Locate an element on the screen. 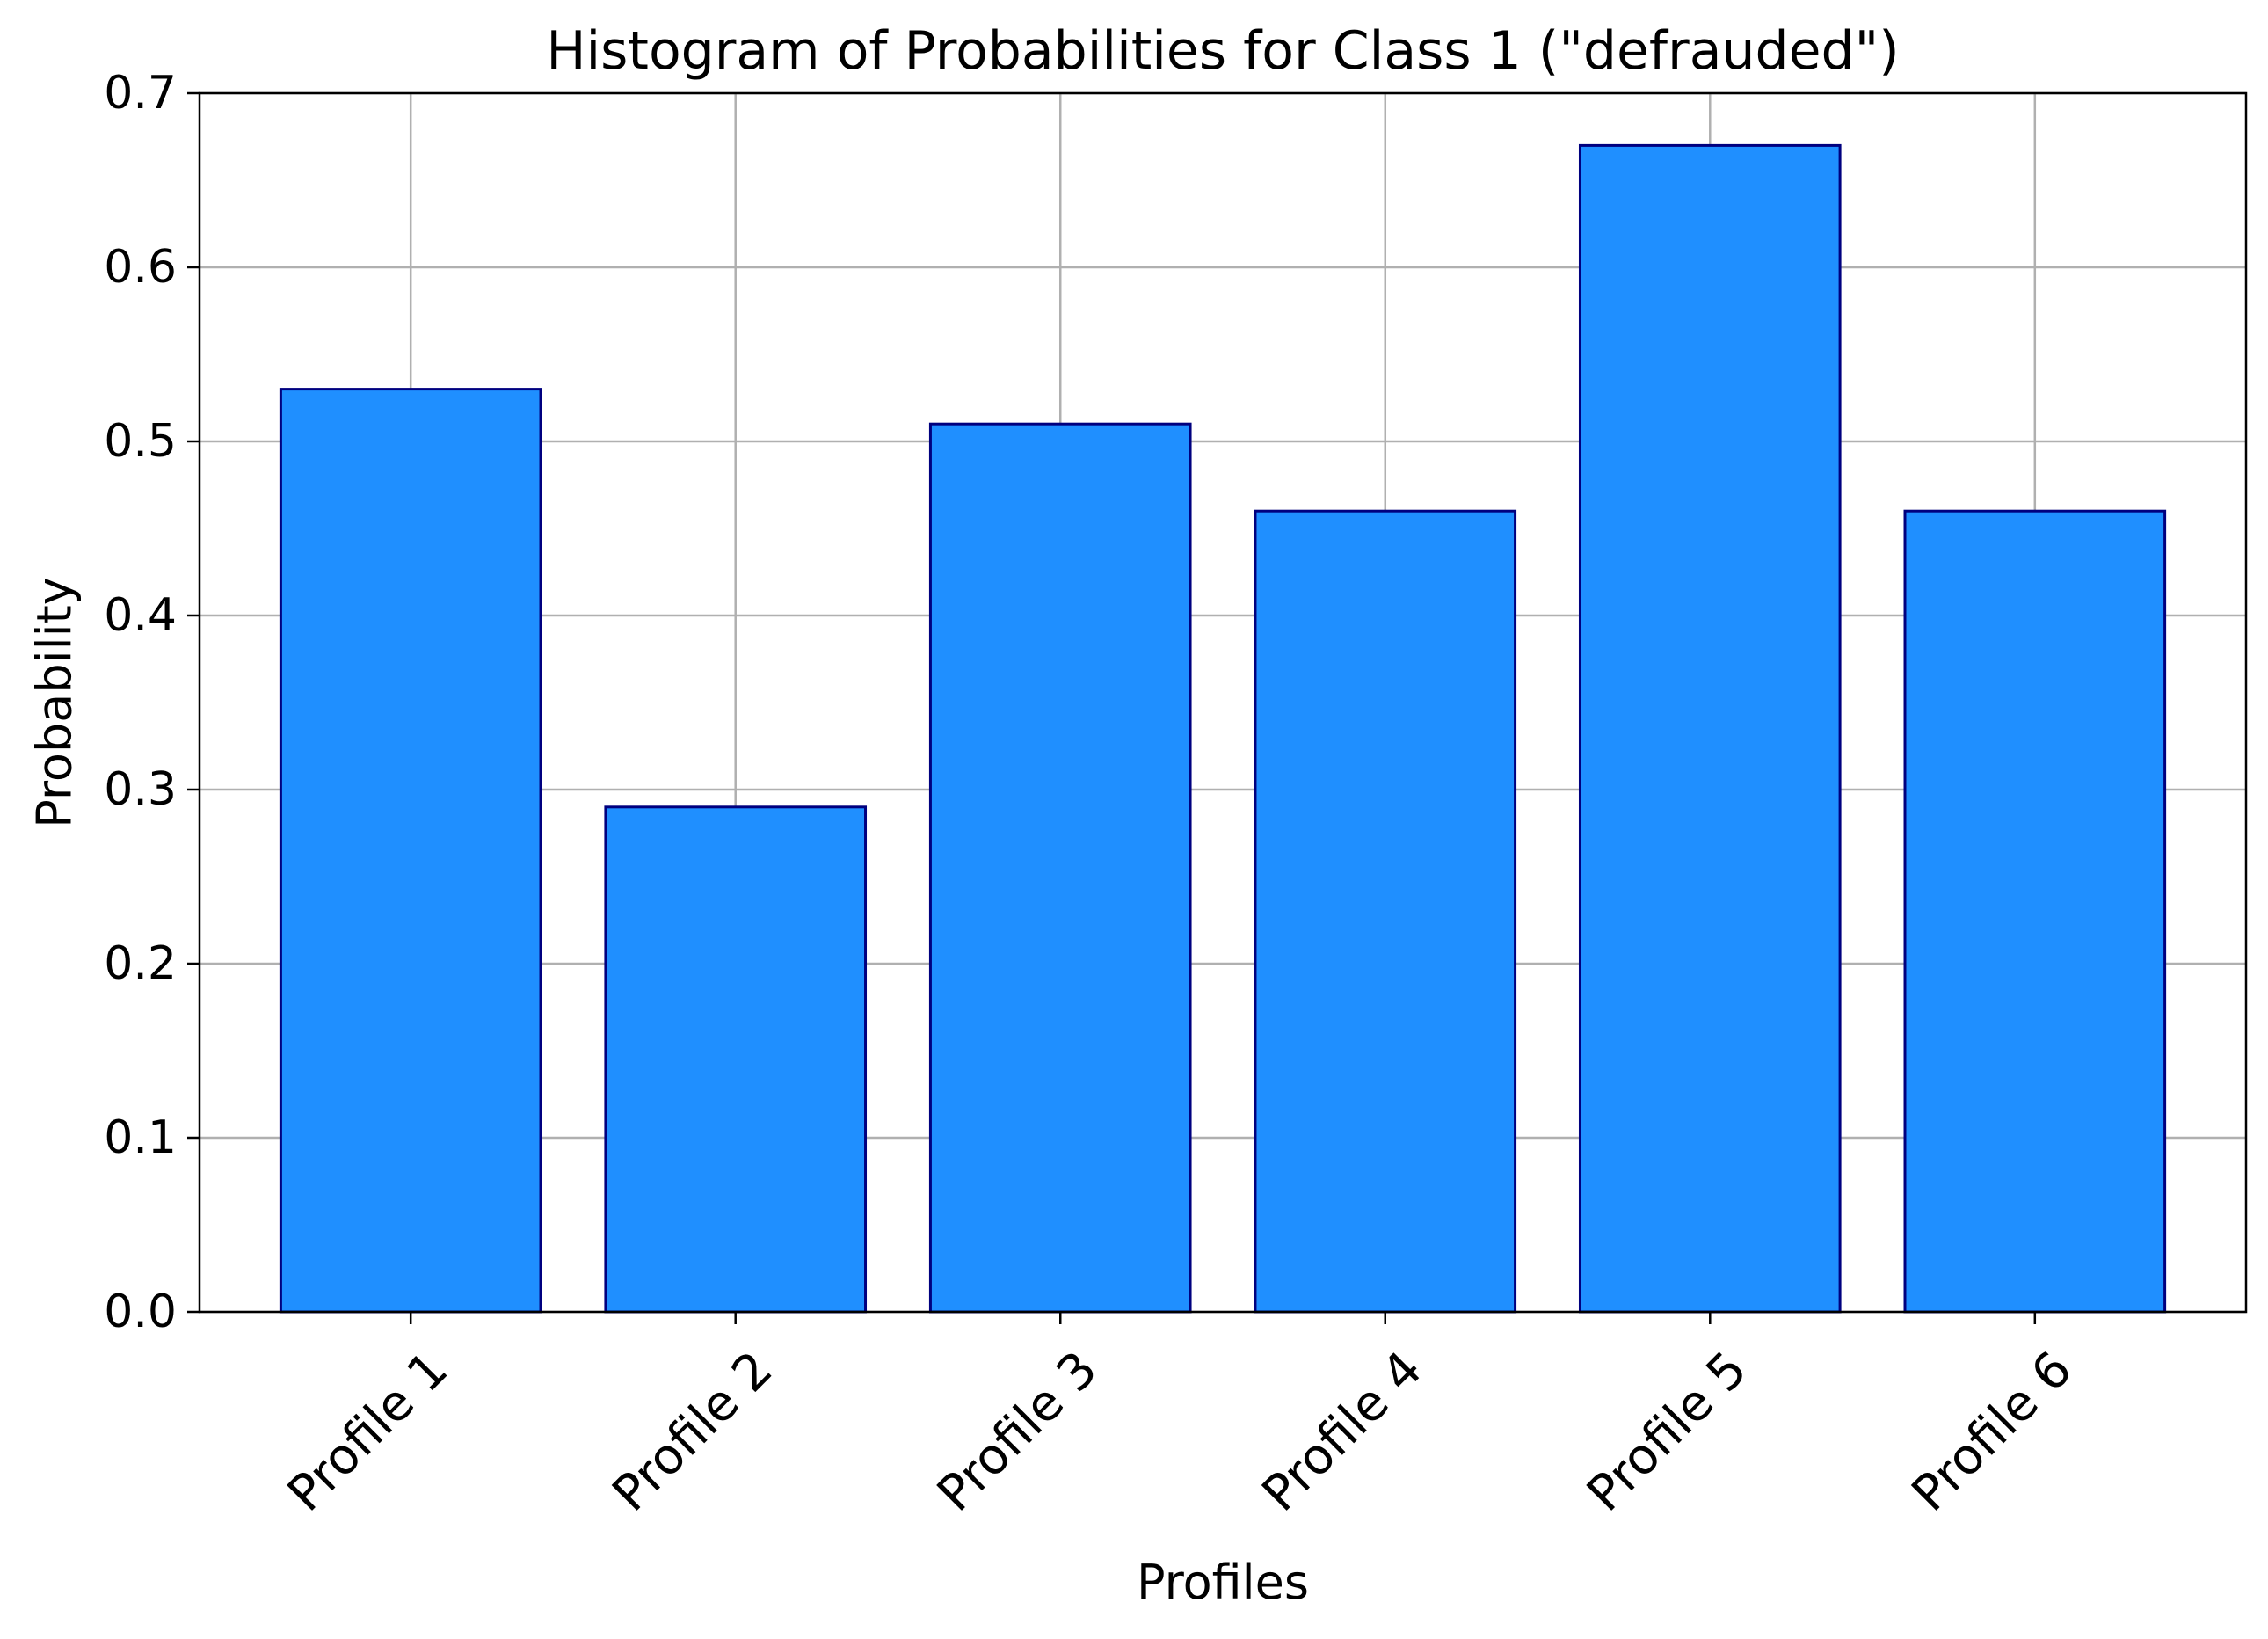  x-tick-label: Profile 3 is located at coordinates (1018, 1432).